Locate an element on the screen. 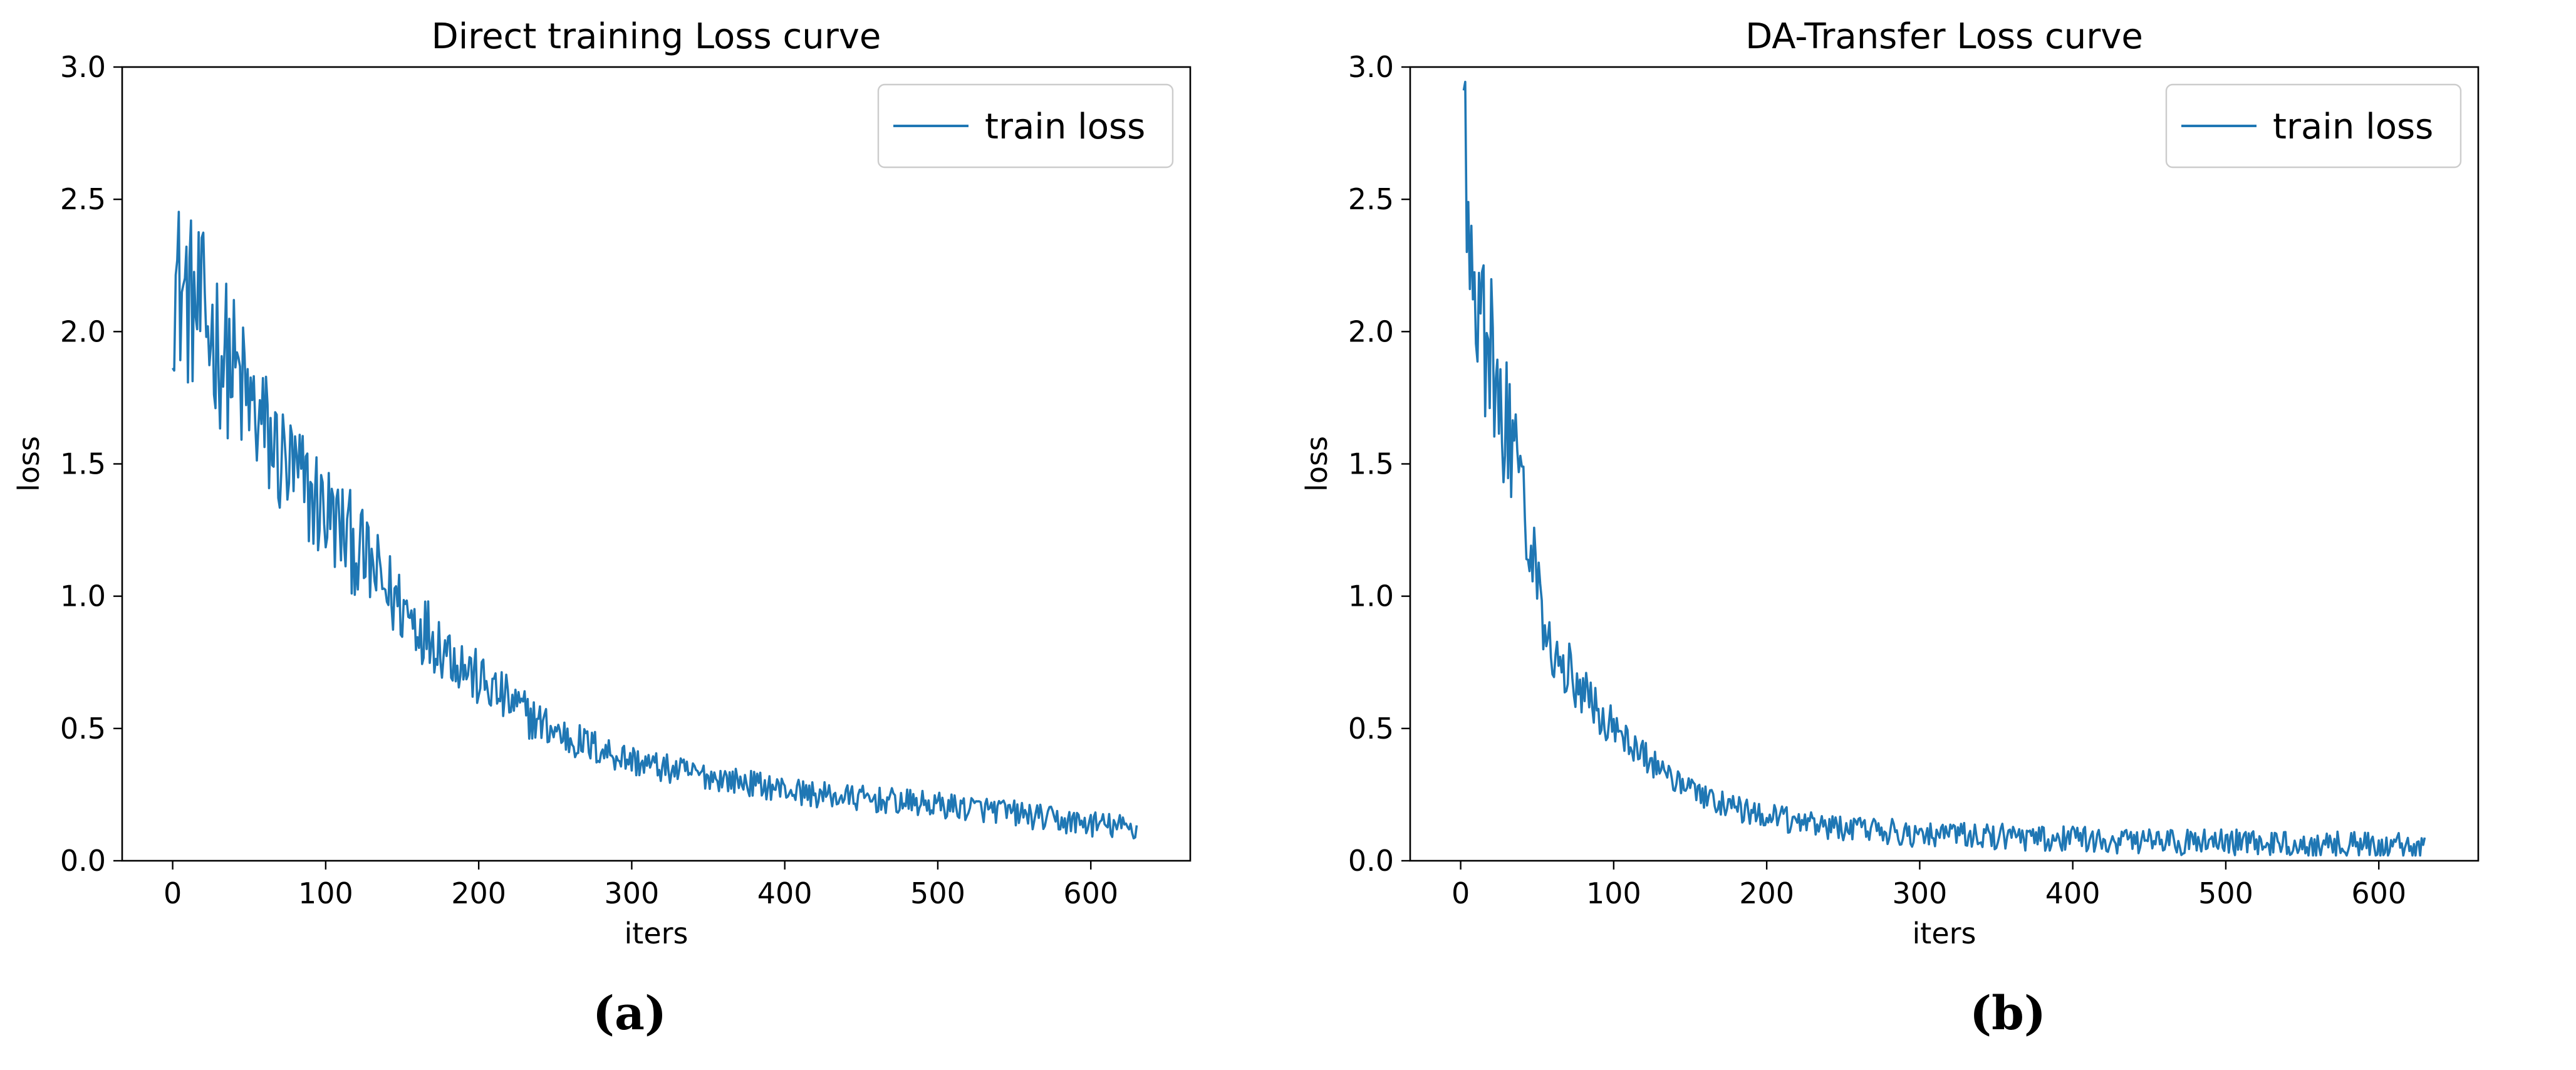 Image resolution: width=2576 pixels, height=1070 pixels. chart-title: Direct training Loss curve is located at coordinates (656, 36).